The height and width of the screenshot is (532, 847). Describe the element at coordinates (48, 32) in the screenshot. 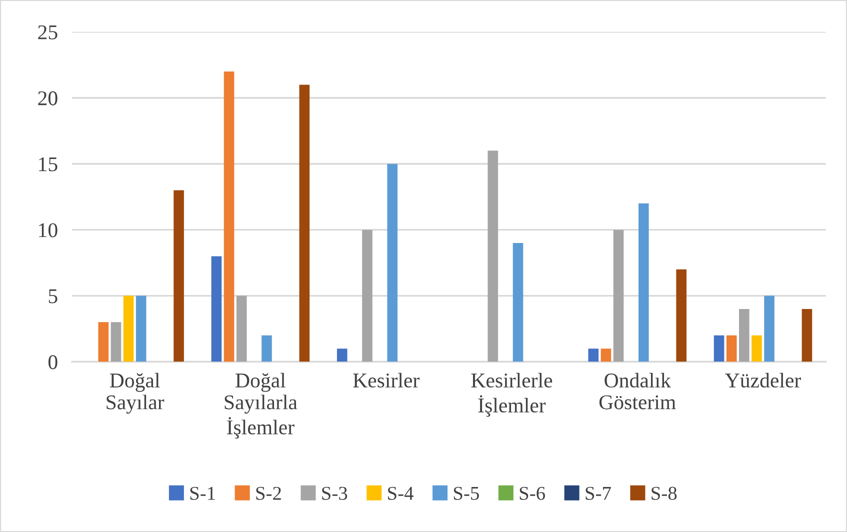

I see `y-tick-label: 25` at that location.